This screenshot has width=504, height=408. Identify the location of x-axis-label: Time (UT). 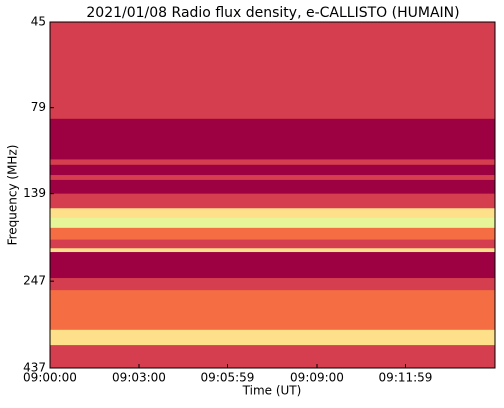
(272, 391).